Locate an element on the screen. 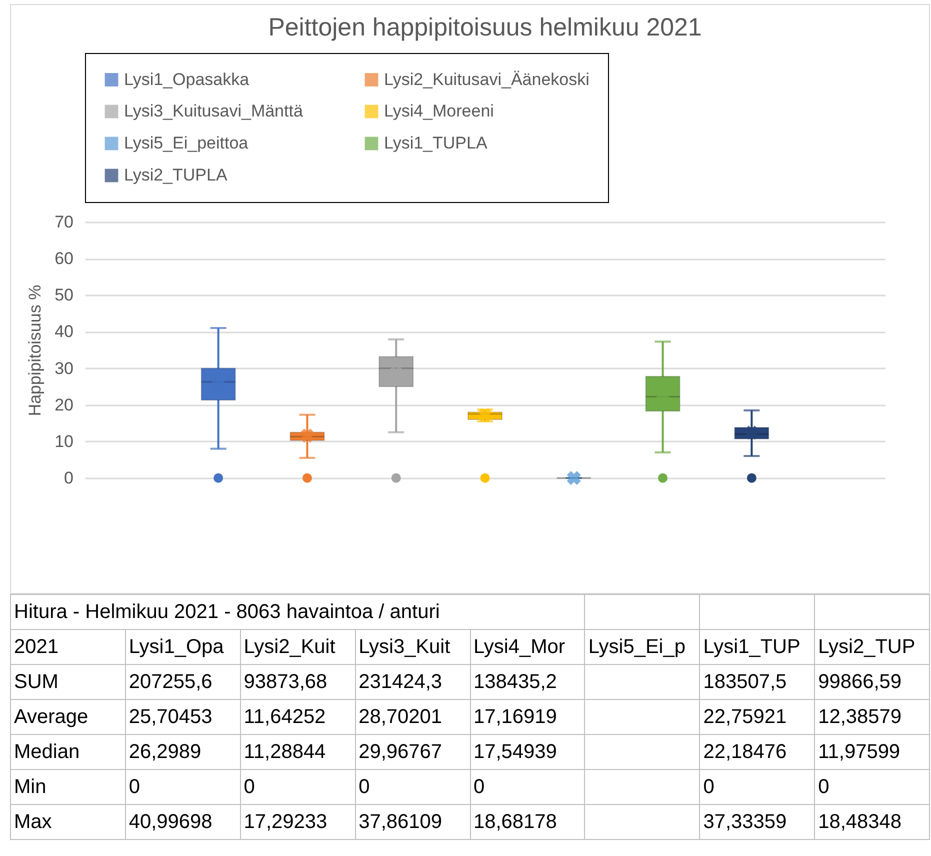 Image resolution: width=931 pixels, height=856 pixels. y-tick-label: 60 is located at coordinates (64, 258).